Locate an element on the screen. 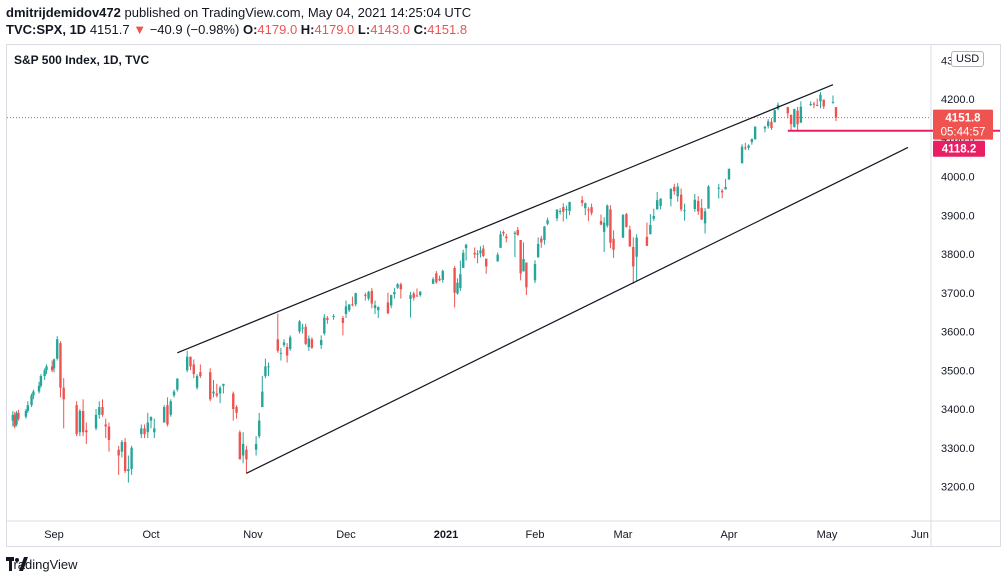 The height and width of the screenshot is (585, 1007). footer-brand: TradingView is located at coordinates (42, 564).